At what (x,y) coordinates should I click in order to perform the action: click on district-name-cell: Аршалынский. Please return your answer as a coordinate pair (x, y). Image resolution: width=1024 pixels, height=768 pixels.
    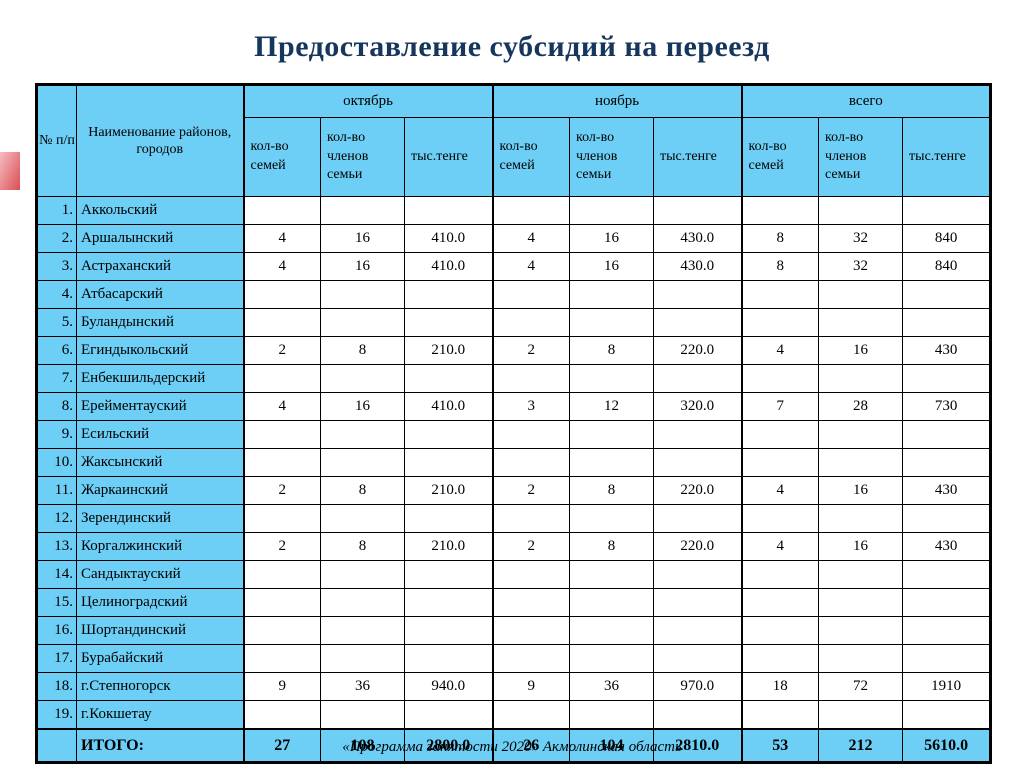
    Looking at the image, I should click on (160, 238).